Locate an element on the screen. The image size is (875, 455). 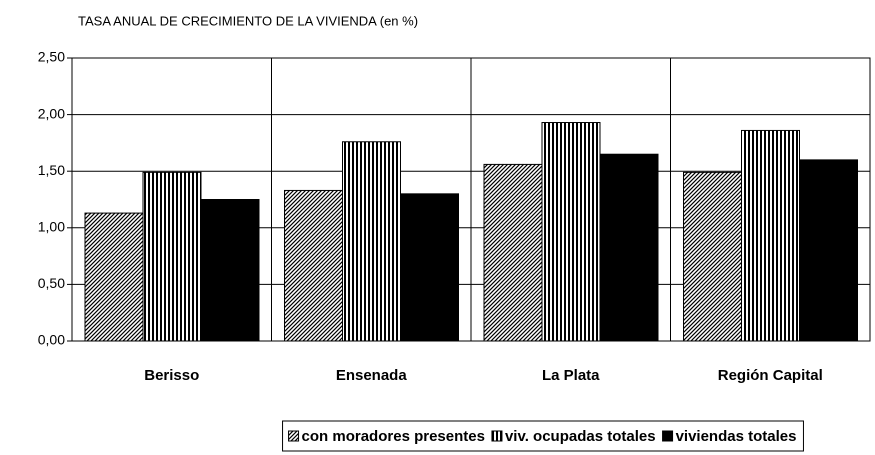
y-tick-label: 1,00 is located at coordinates (51, 227).